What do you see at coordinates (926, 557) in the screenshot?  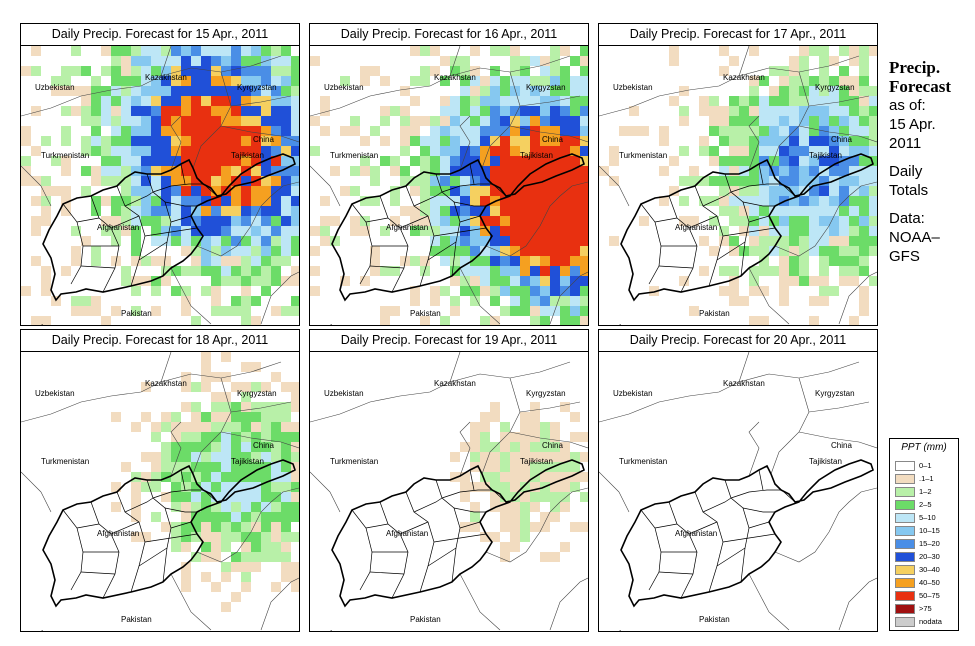 I see `legend-item: 20–30` at bounding box center [926, 557].